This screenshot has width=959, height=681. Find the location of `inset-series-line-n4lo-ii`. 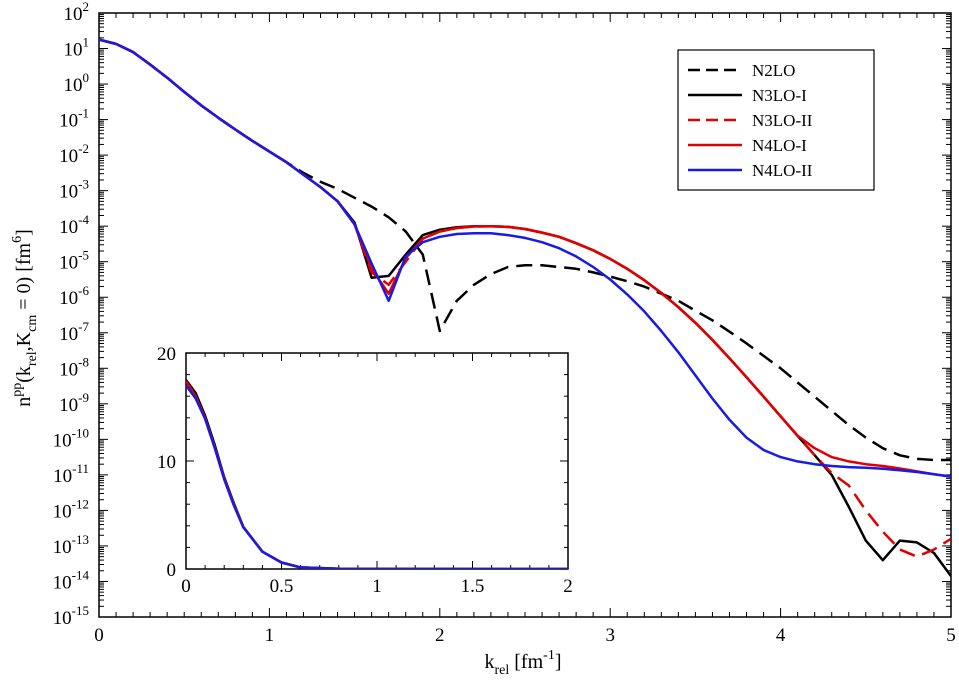

inset-series-line-n4lo-ii is located at coordinates (377, 476).